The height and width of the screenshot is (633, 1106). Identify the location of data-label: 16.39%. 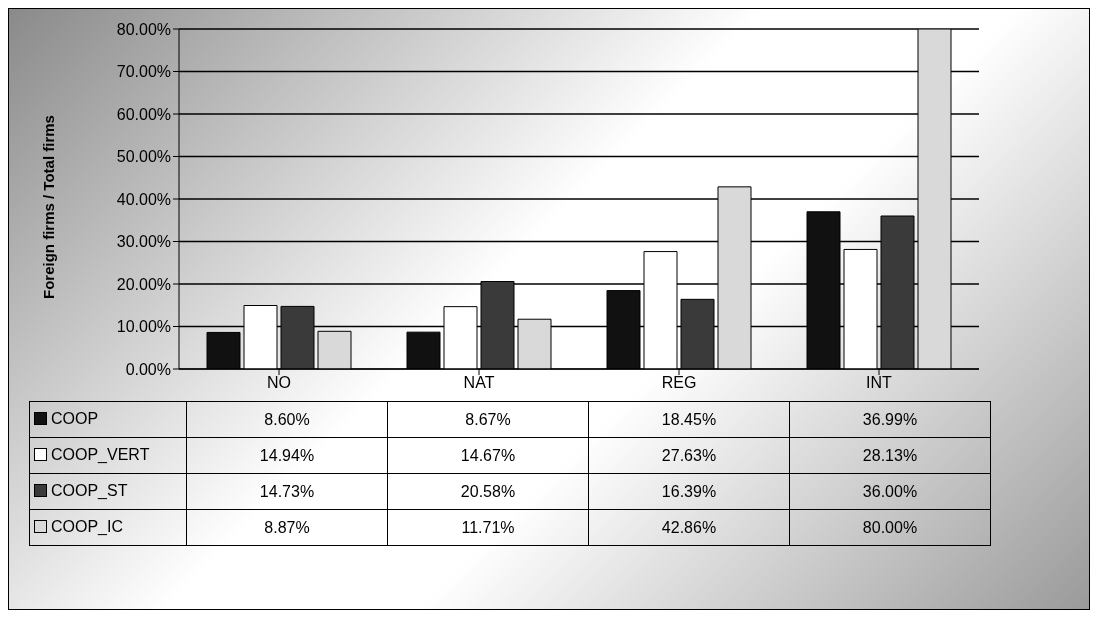
(689, 491).